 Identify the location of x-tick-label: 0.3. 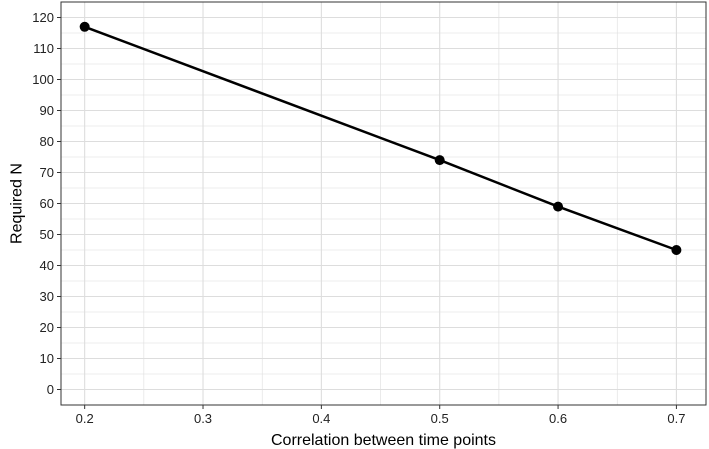
(203, 418).